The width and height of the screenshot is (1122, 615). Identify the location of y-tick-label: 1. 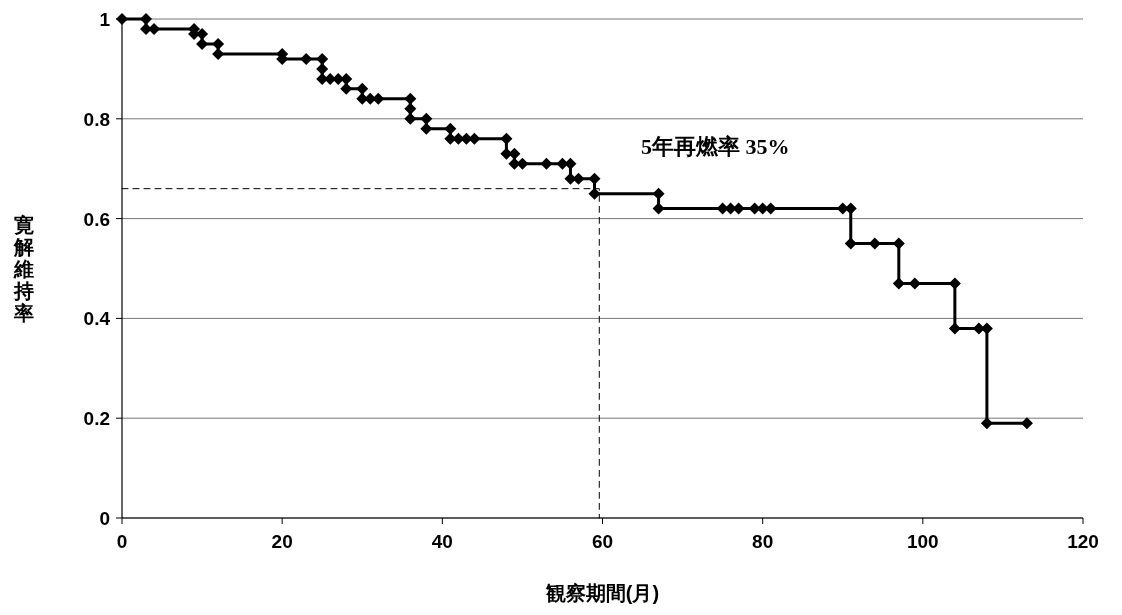
(105, 19).